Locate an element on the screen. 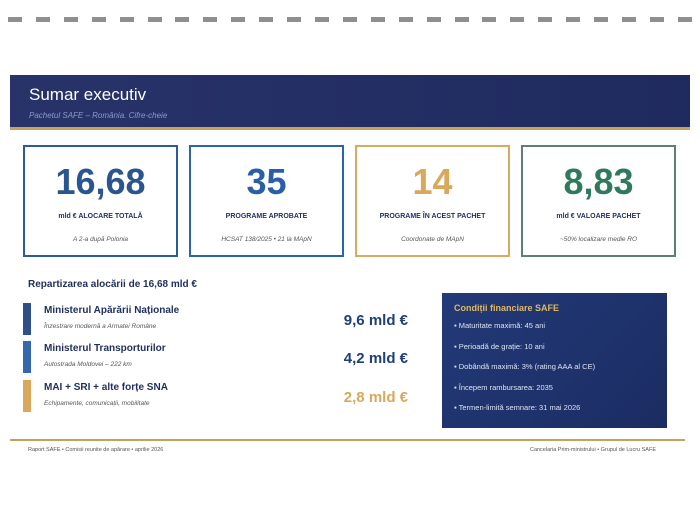 Image resolution: width=700 pixels, height=525 pixels. financial-title: Condiții financiare SAFE is located at coordinates (507, 308).